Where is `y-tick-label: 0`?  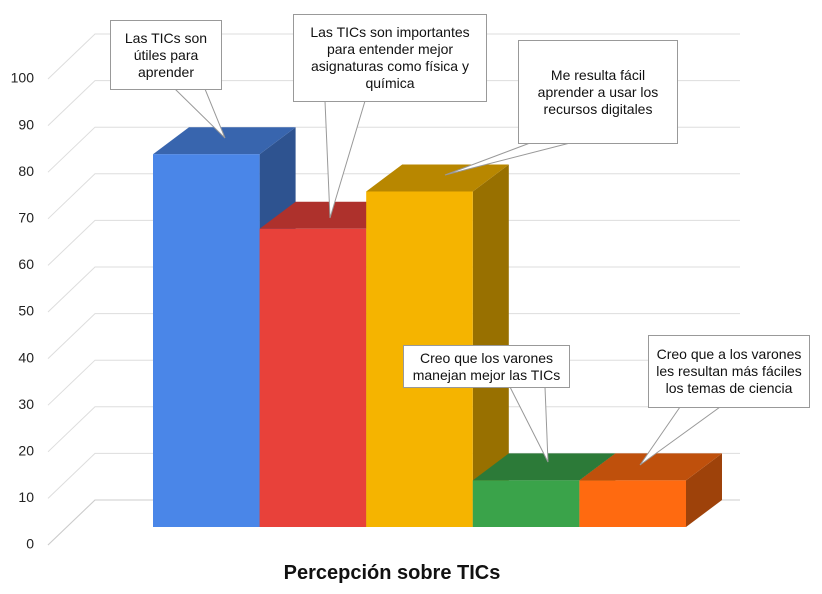
y-tick-label: 0 is located at coordinates (30, 544).